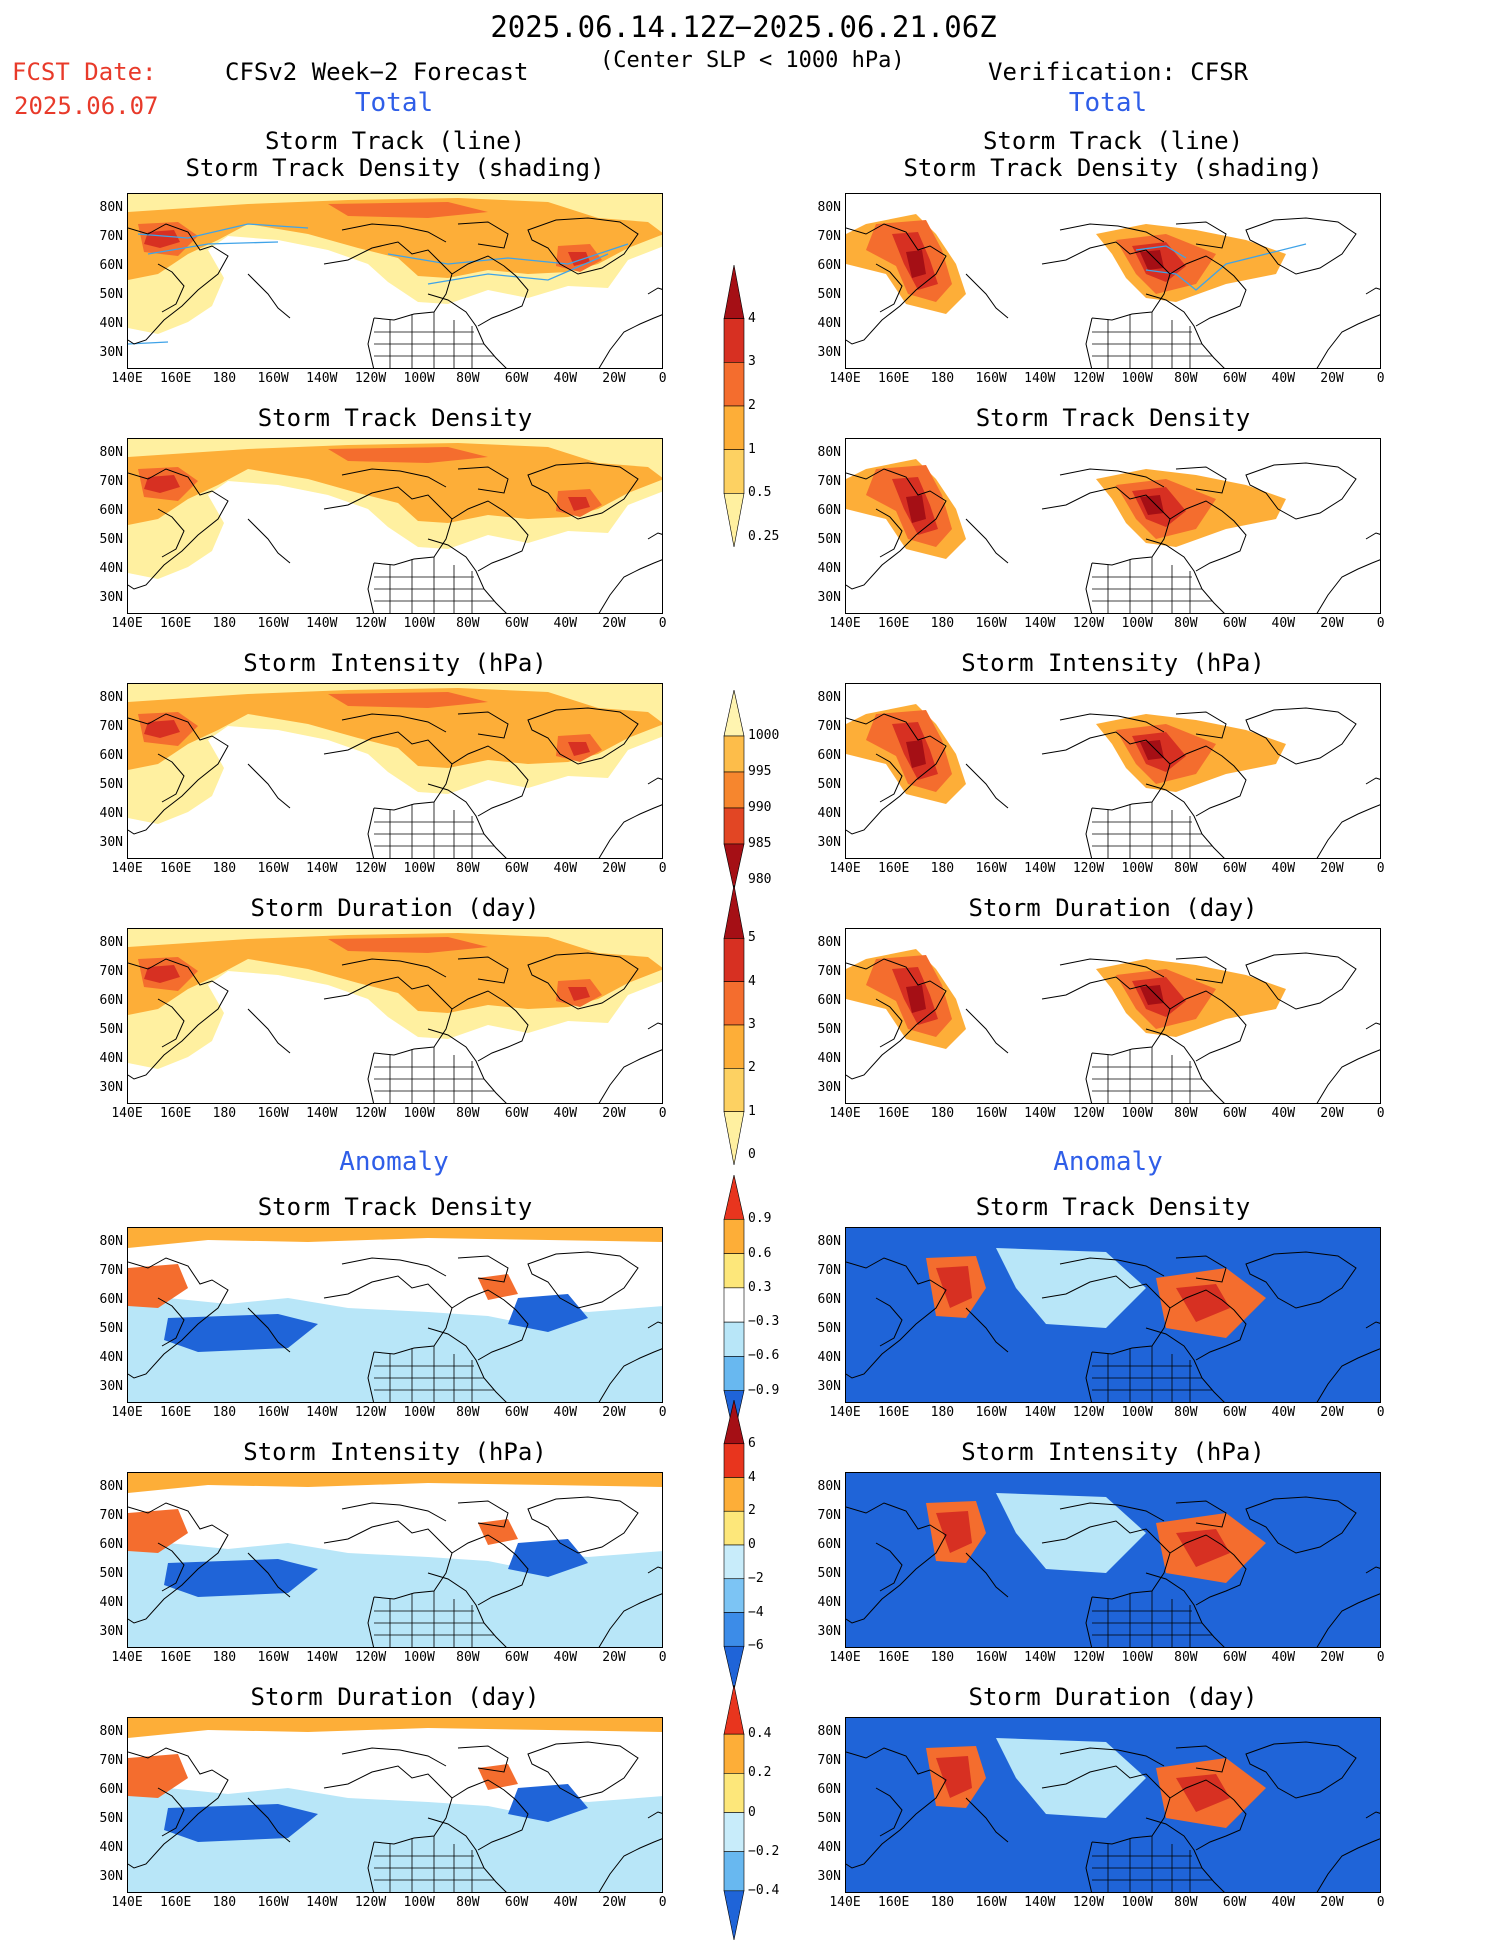  I want to click on anom_duration-colorbar, so click(734, 1812).